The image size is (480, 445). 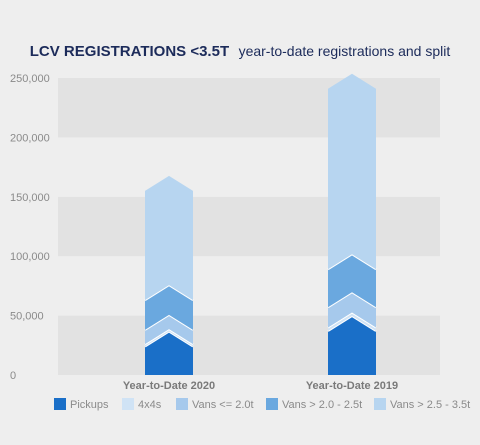 What do you see at coordinates (129, 51) in the screenshot?
I see `chart-title-main: LCV REGISTRATIONS <3.5T` at bounding box center [129, 51].